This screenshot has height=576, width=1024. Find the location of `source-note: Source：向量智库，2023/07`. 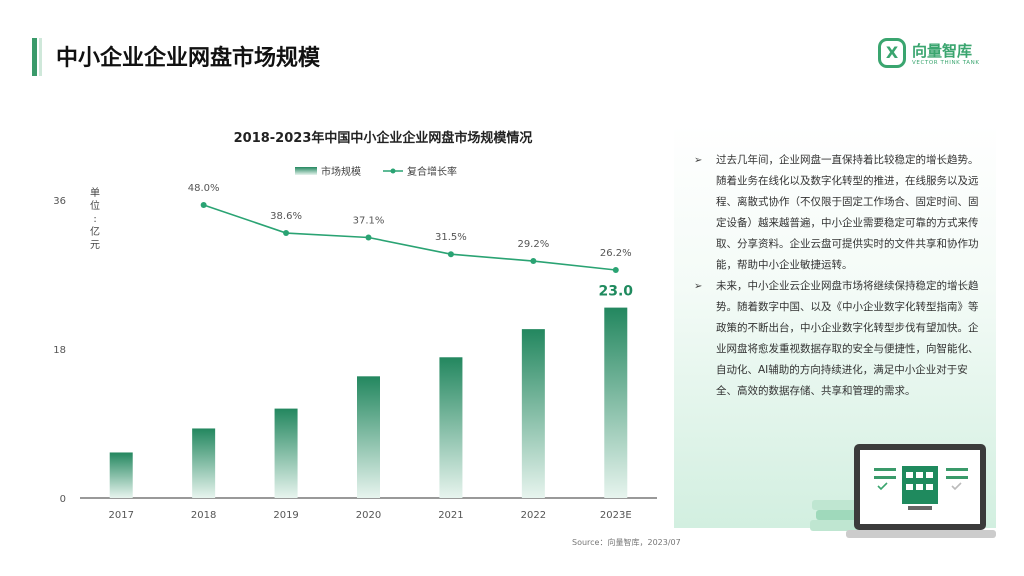

source-note: Source：向量智库，2023/07 is located at coordinates (626, 542).